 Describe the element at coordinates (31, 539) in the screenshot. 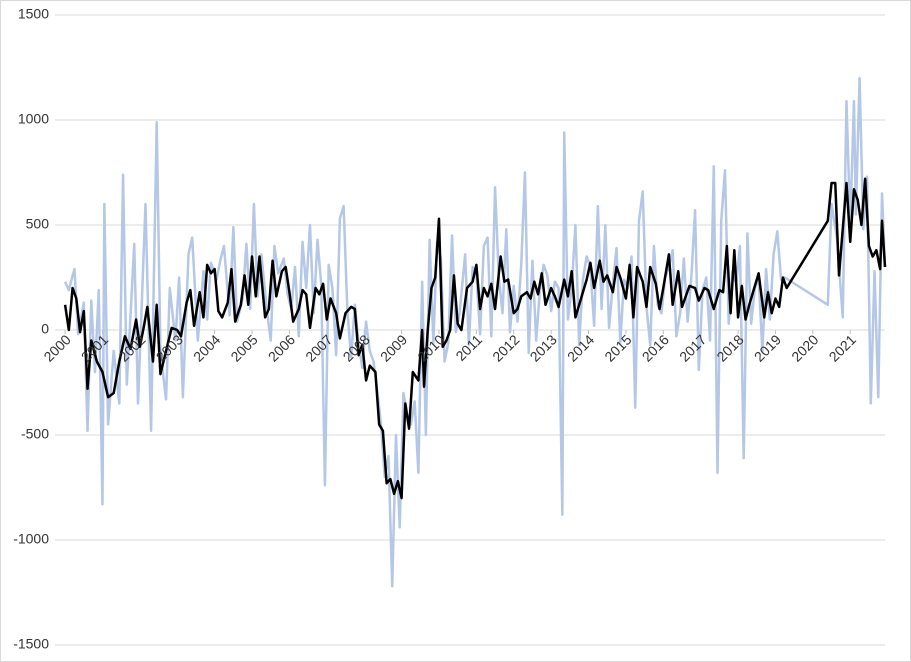

I see `y-tick-label: -1000` at that location.